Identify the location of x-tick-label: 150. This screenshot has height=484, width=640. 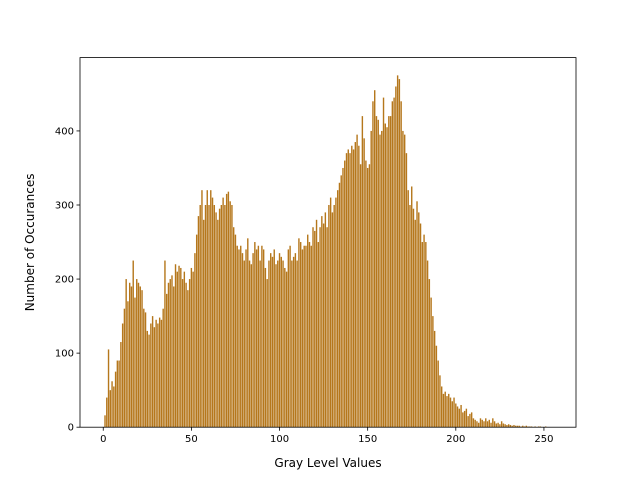
(367, 439).